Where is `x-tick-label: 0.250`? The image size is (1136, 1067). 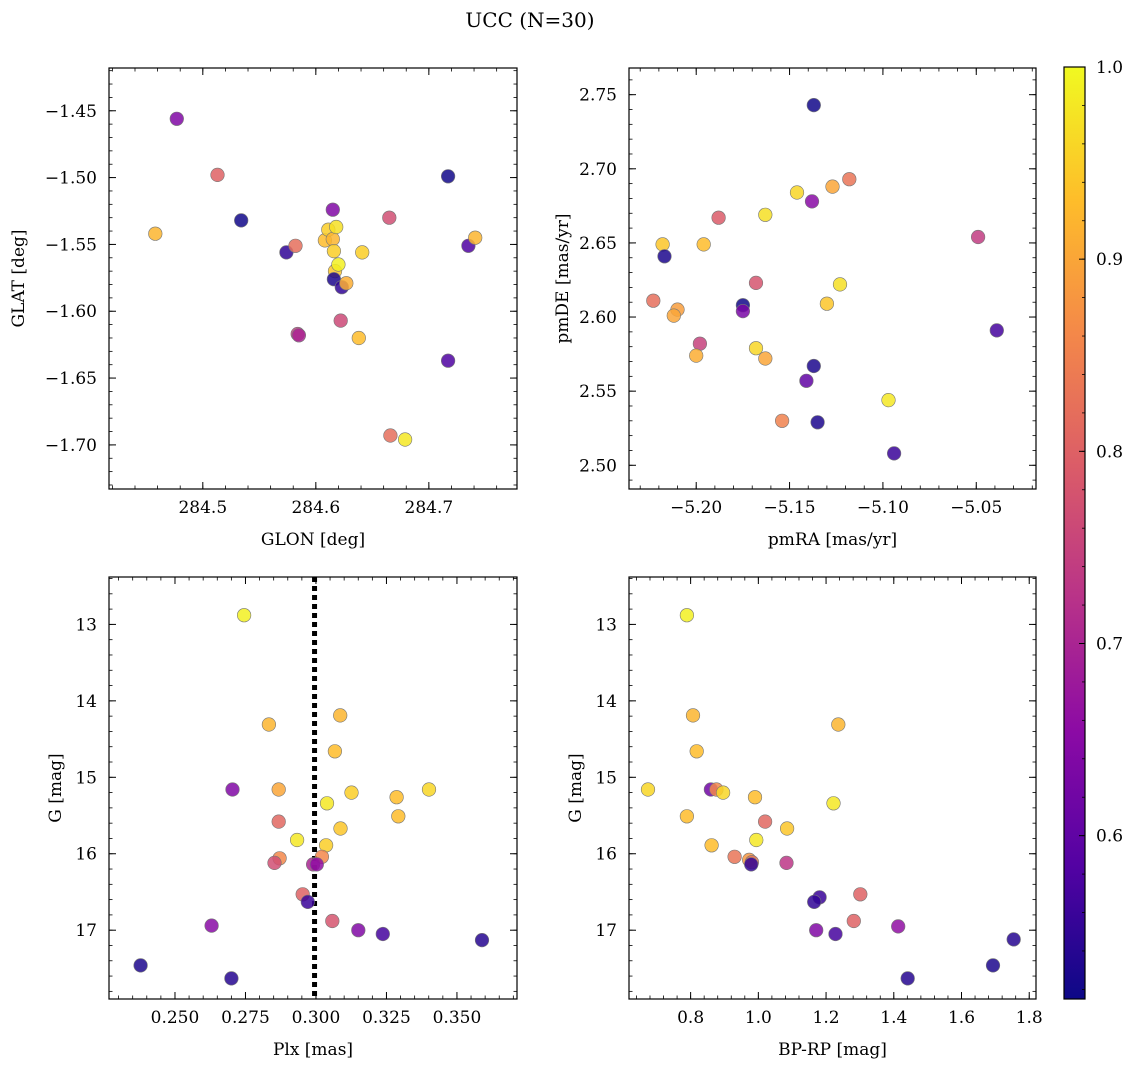 x-tick-label: 0.250 is located at coordinates (175, 1018).